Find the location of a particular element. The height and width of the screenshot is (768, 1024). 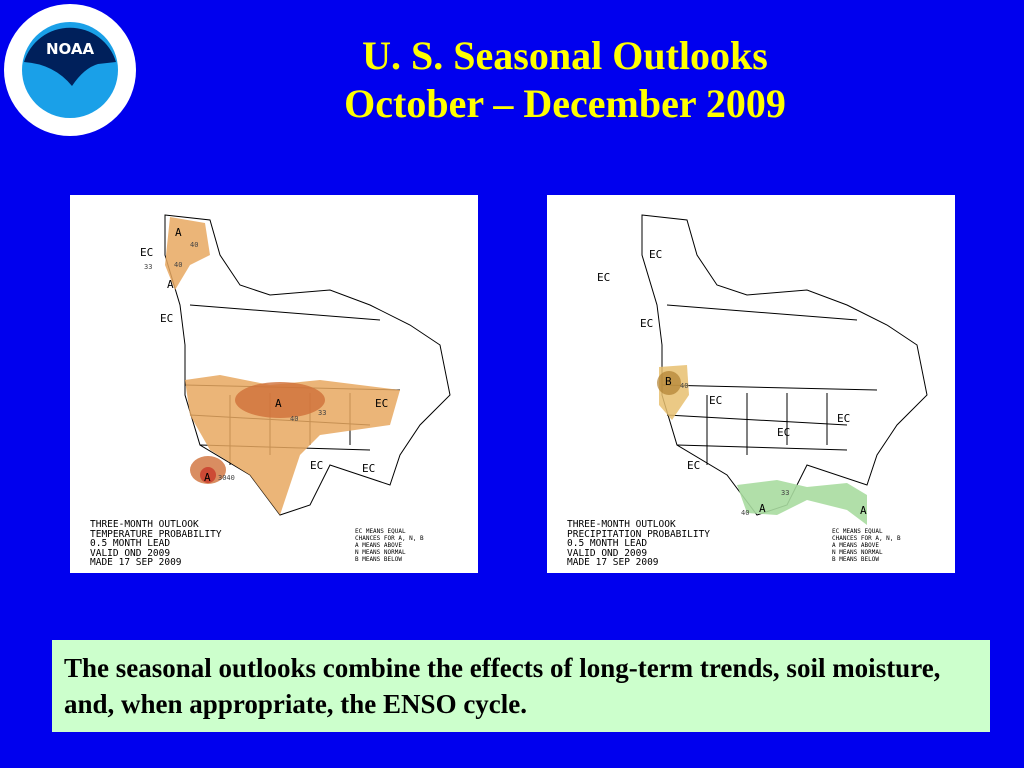

title-line-1: U. S. Seasonal Outlooks is located at coordinates (565, 55).